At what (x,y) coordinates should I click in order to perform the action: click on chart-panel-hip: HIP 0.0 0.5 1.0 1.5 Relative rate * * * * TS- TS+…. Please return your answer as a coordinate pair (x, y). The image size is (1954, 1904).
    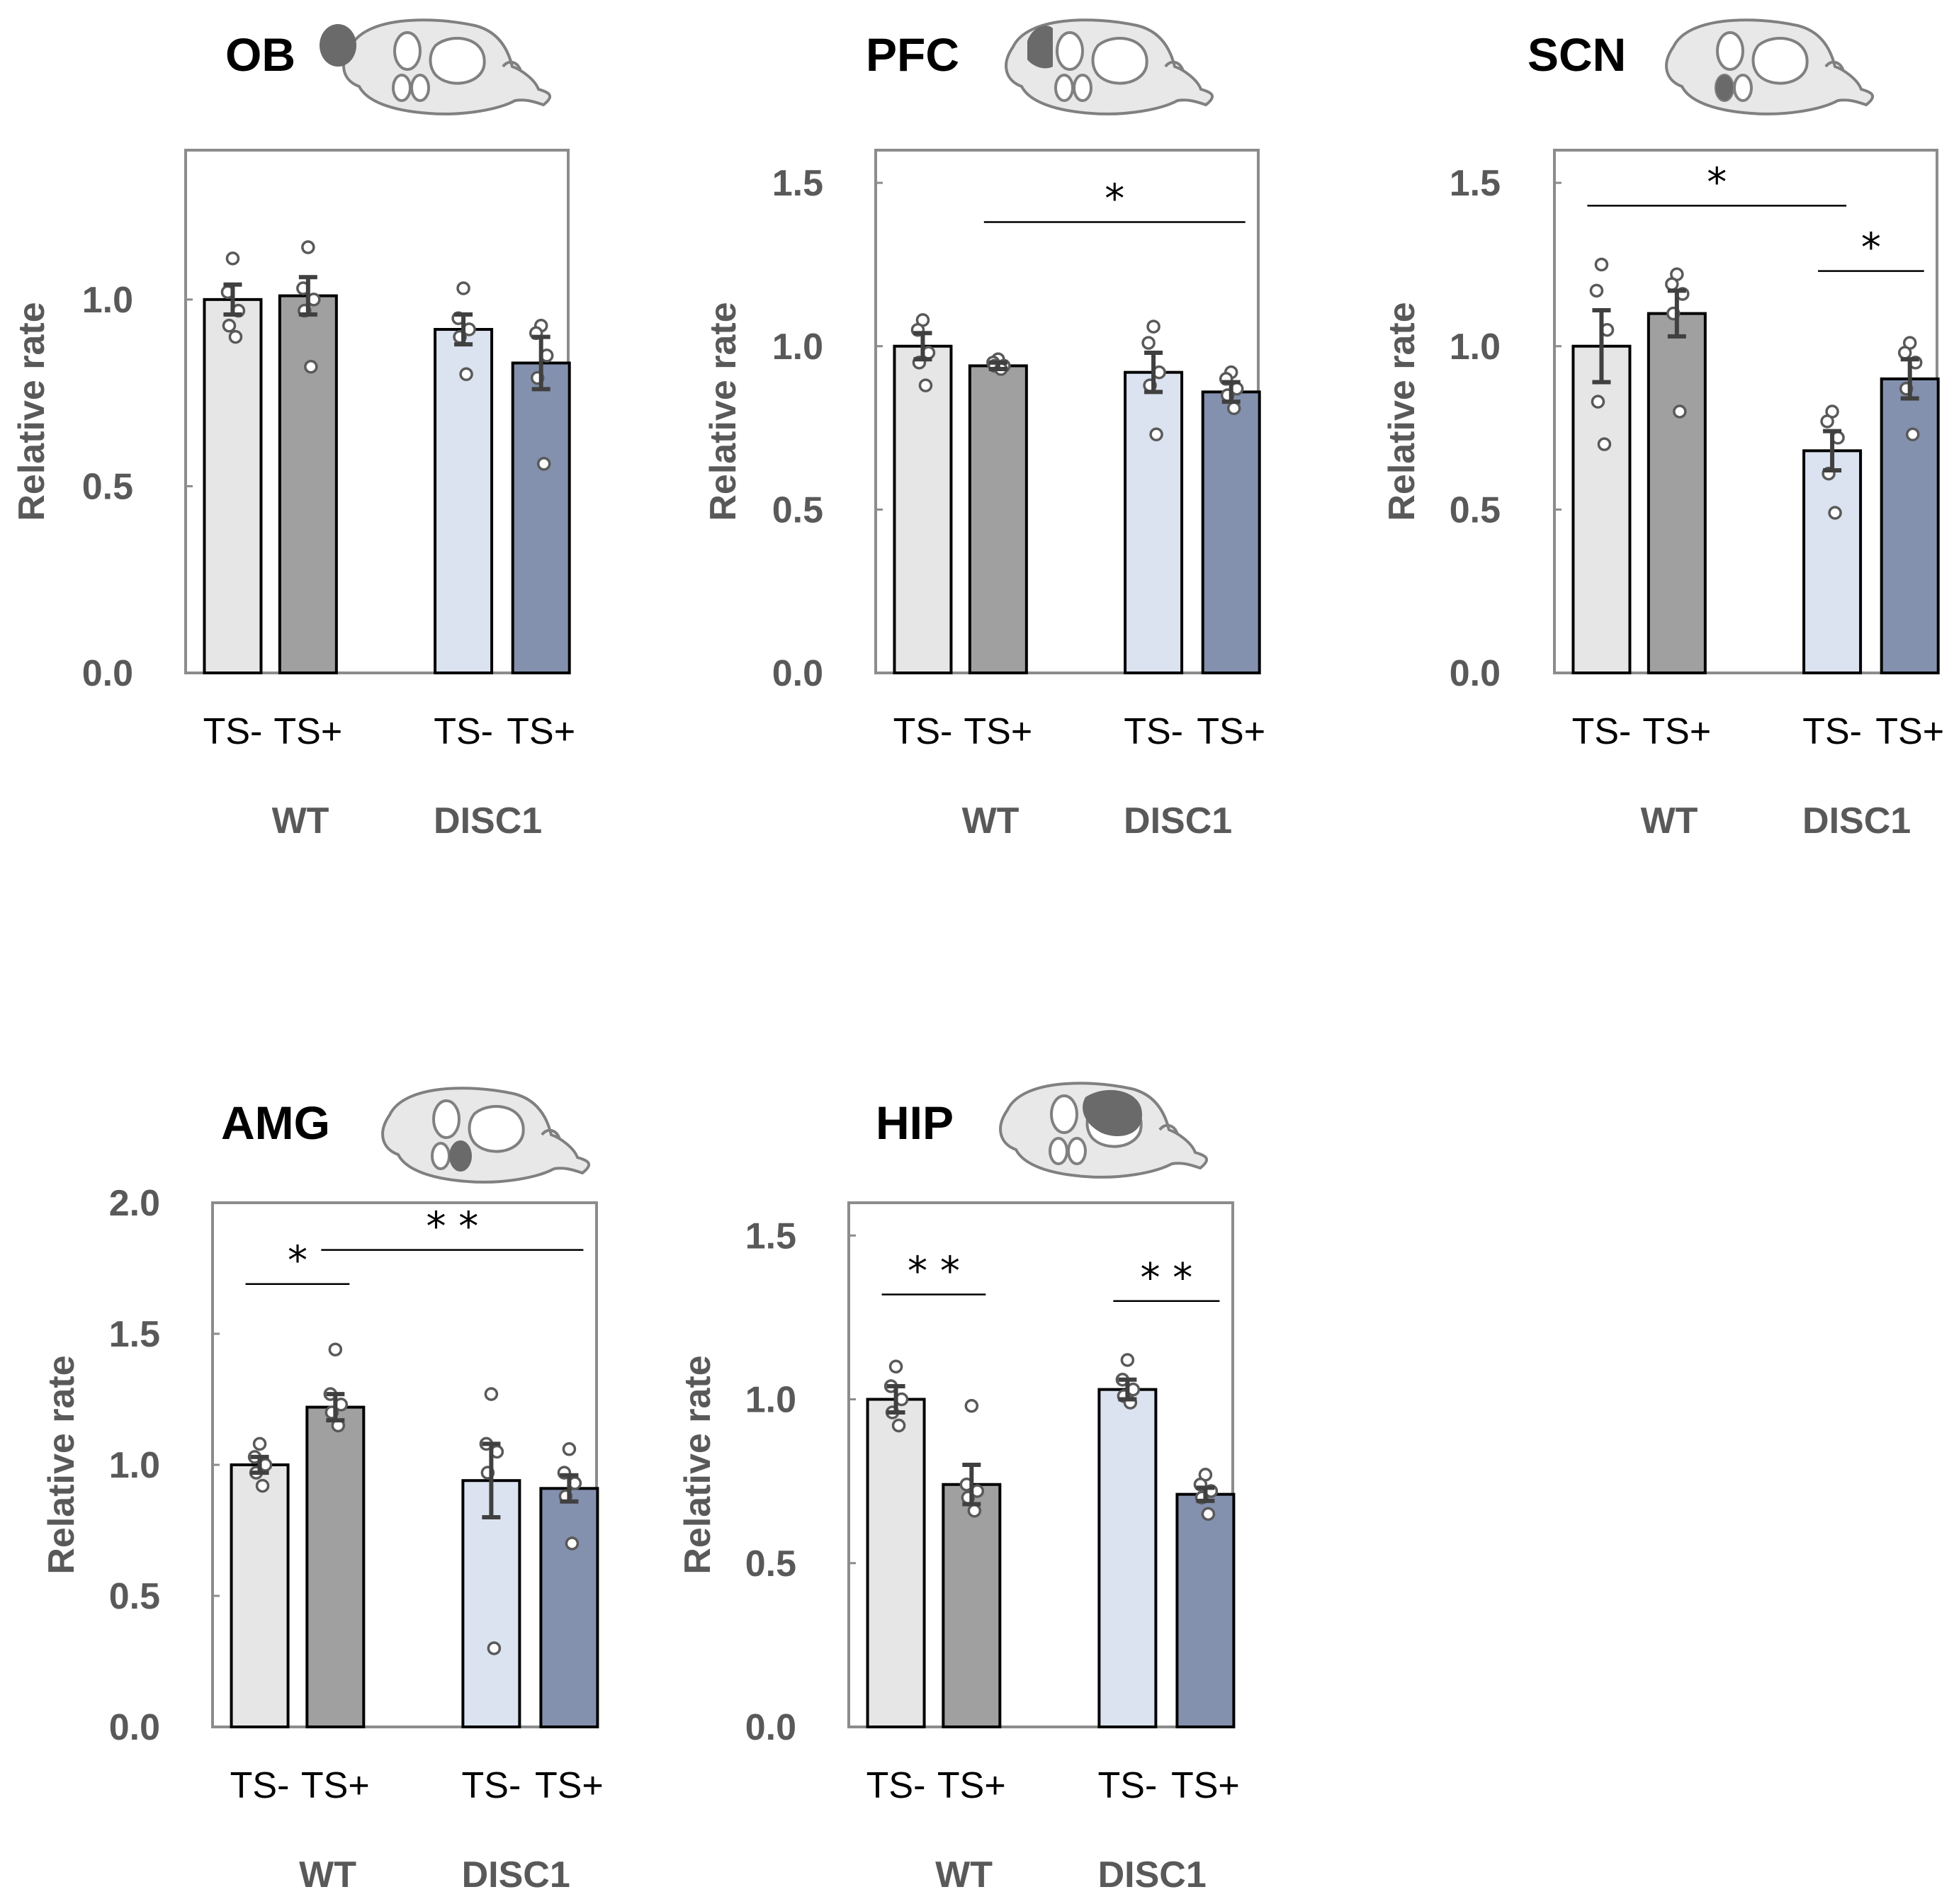
    Looking at the image, I should click on (959, 1489).